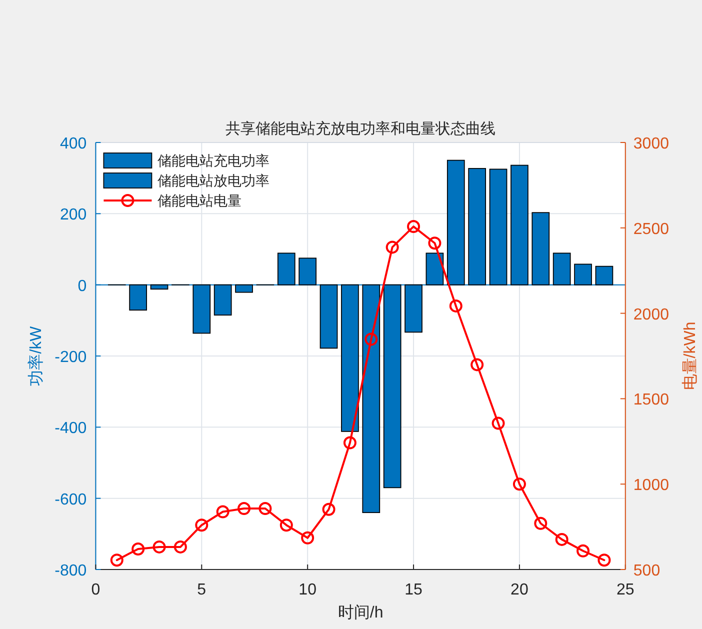  I want to click on x-tick-label: 25, so click(625, 590).